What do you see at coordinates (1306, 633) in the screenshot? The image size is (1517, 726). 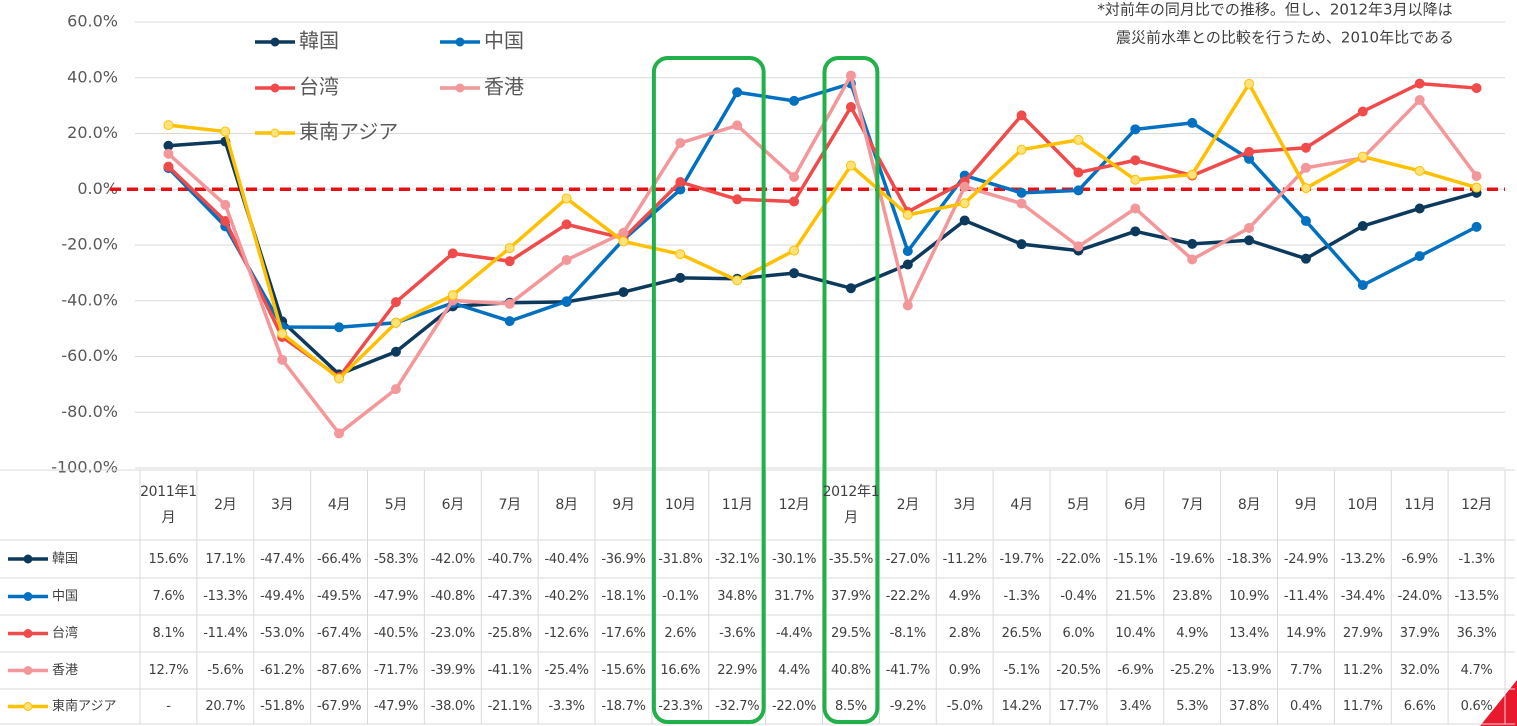 I see `table-value: 14.9%` at bounding box center [1306, 633].